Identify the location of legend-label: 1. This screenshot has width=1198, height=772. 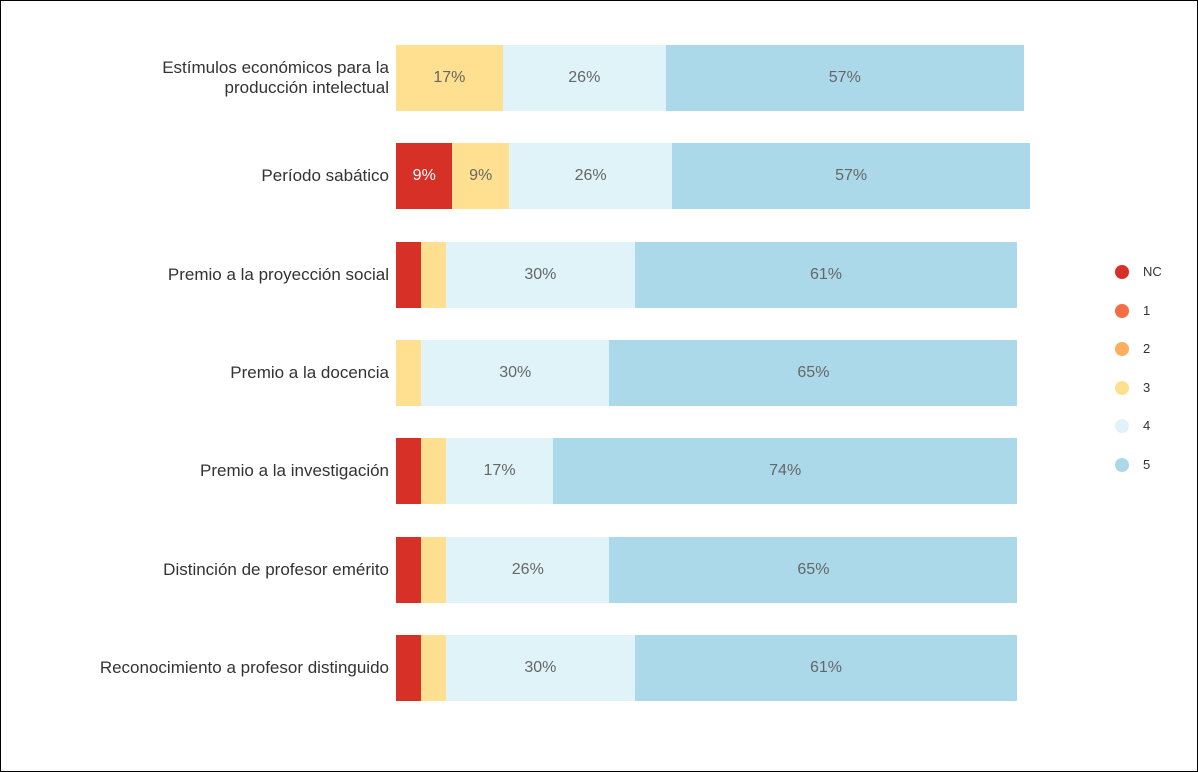
(1147, 310).